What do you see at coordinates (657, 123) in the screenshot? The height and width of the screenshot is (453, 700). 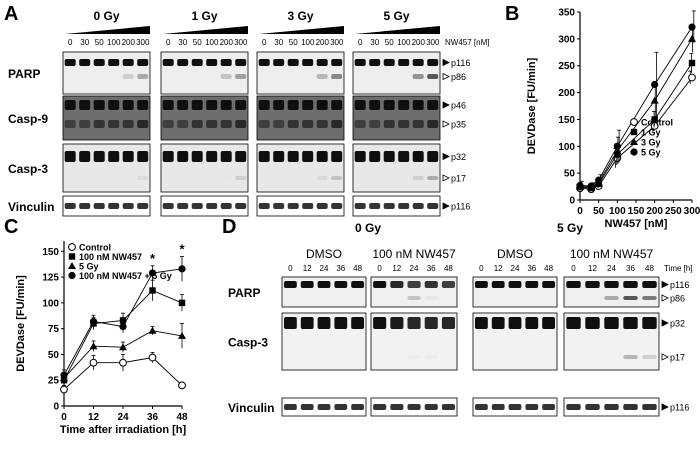 I see `legend-label: Control` at bounding box center [657, 123].